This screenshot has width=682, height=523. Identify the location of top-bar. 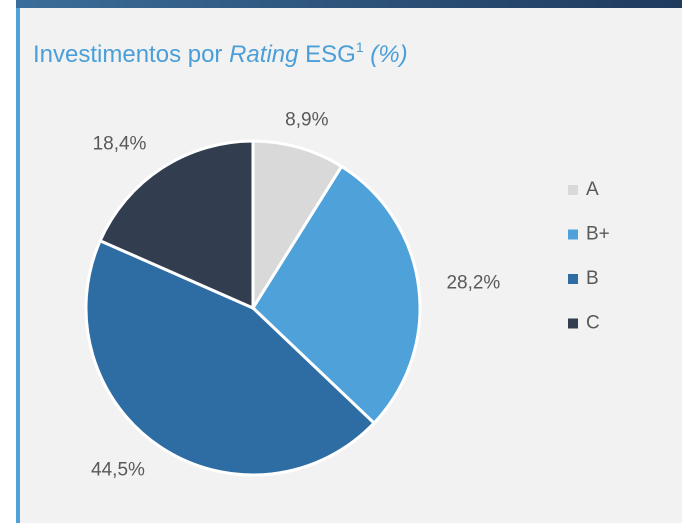
(349, 4).